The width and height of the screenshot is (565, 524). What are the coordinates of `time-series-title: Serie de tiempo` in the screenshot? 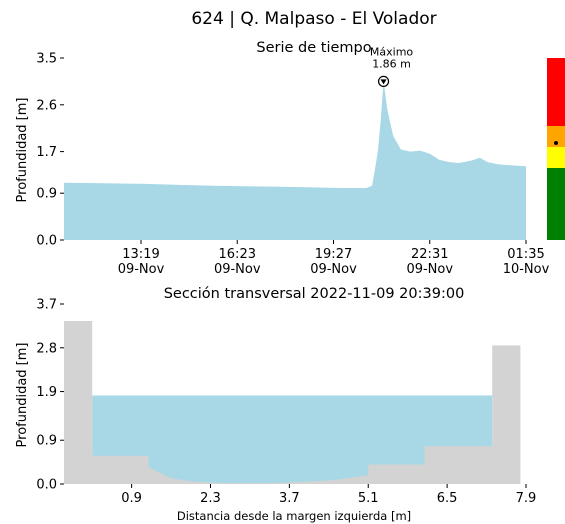 It's located at (313, 48).